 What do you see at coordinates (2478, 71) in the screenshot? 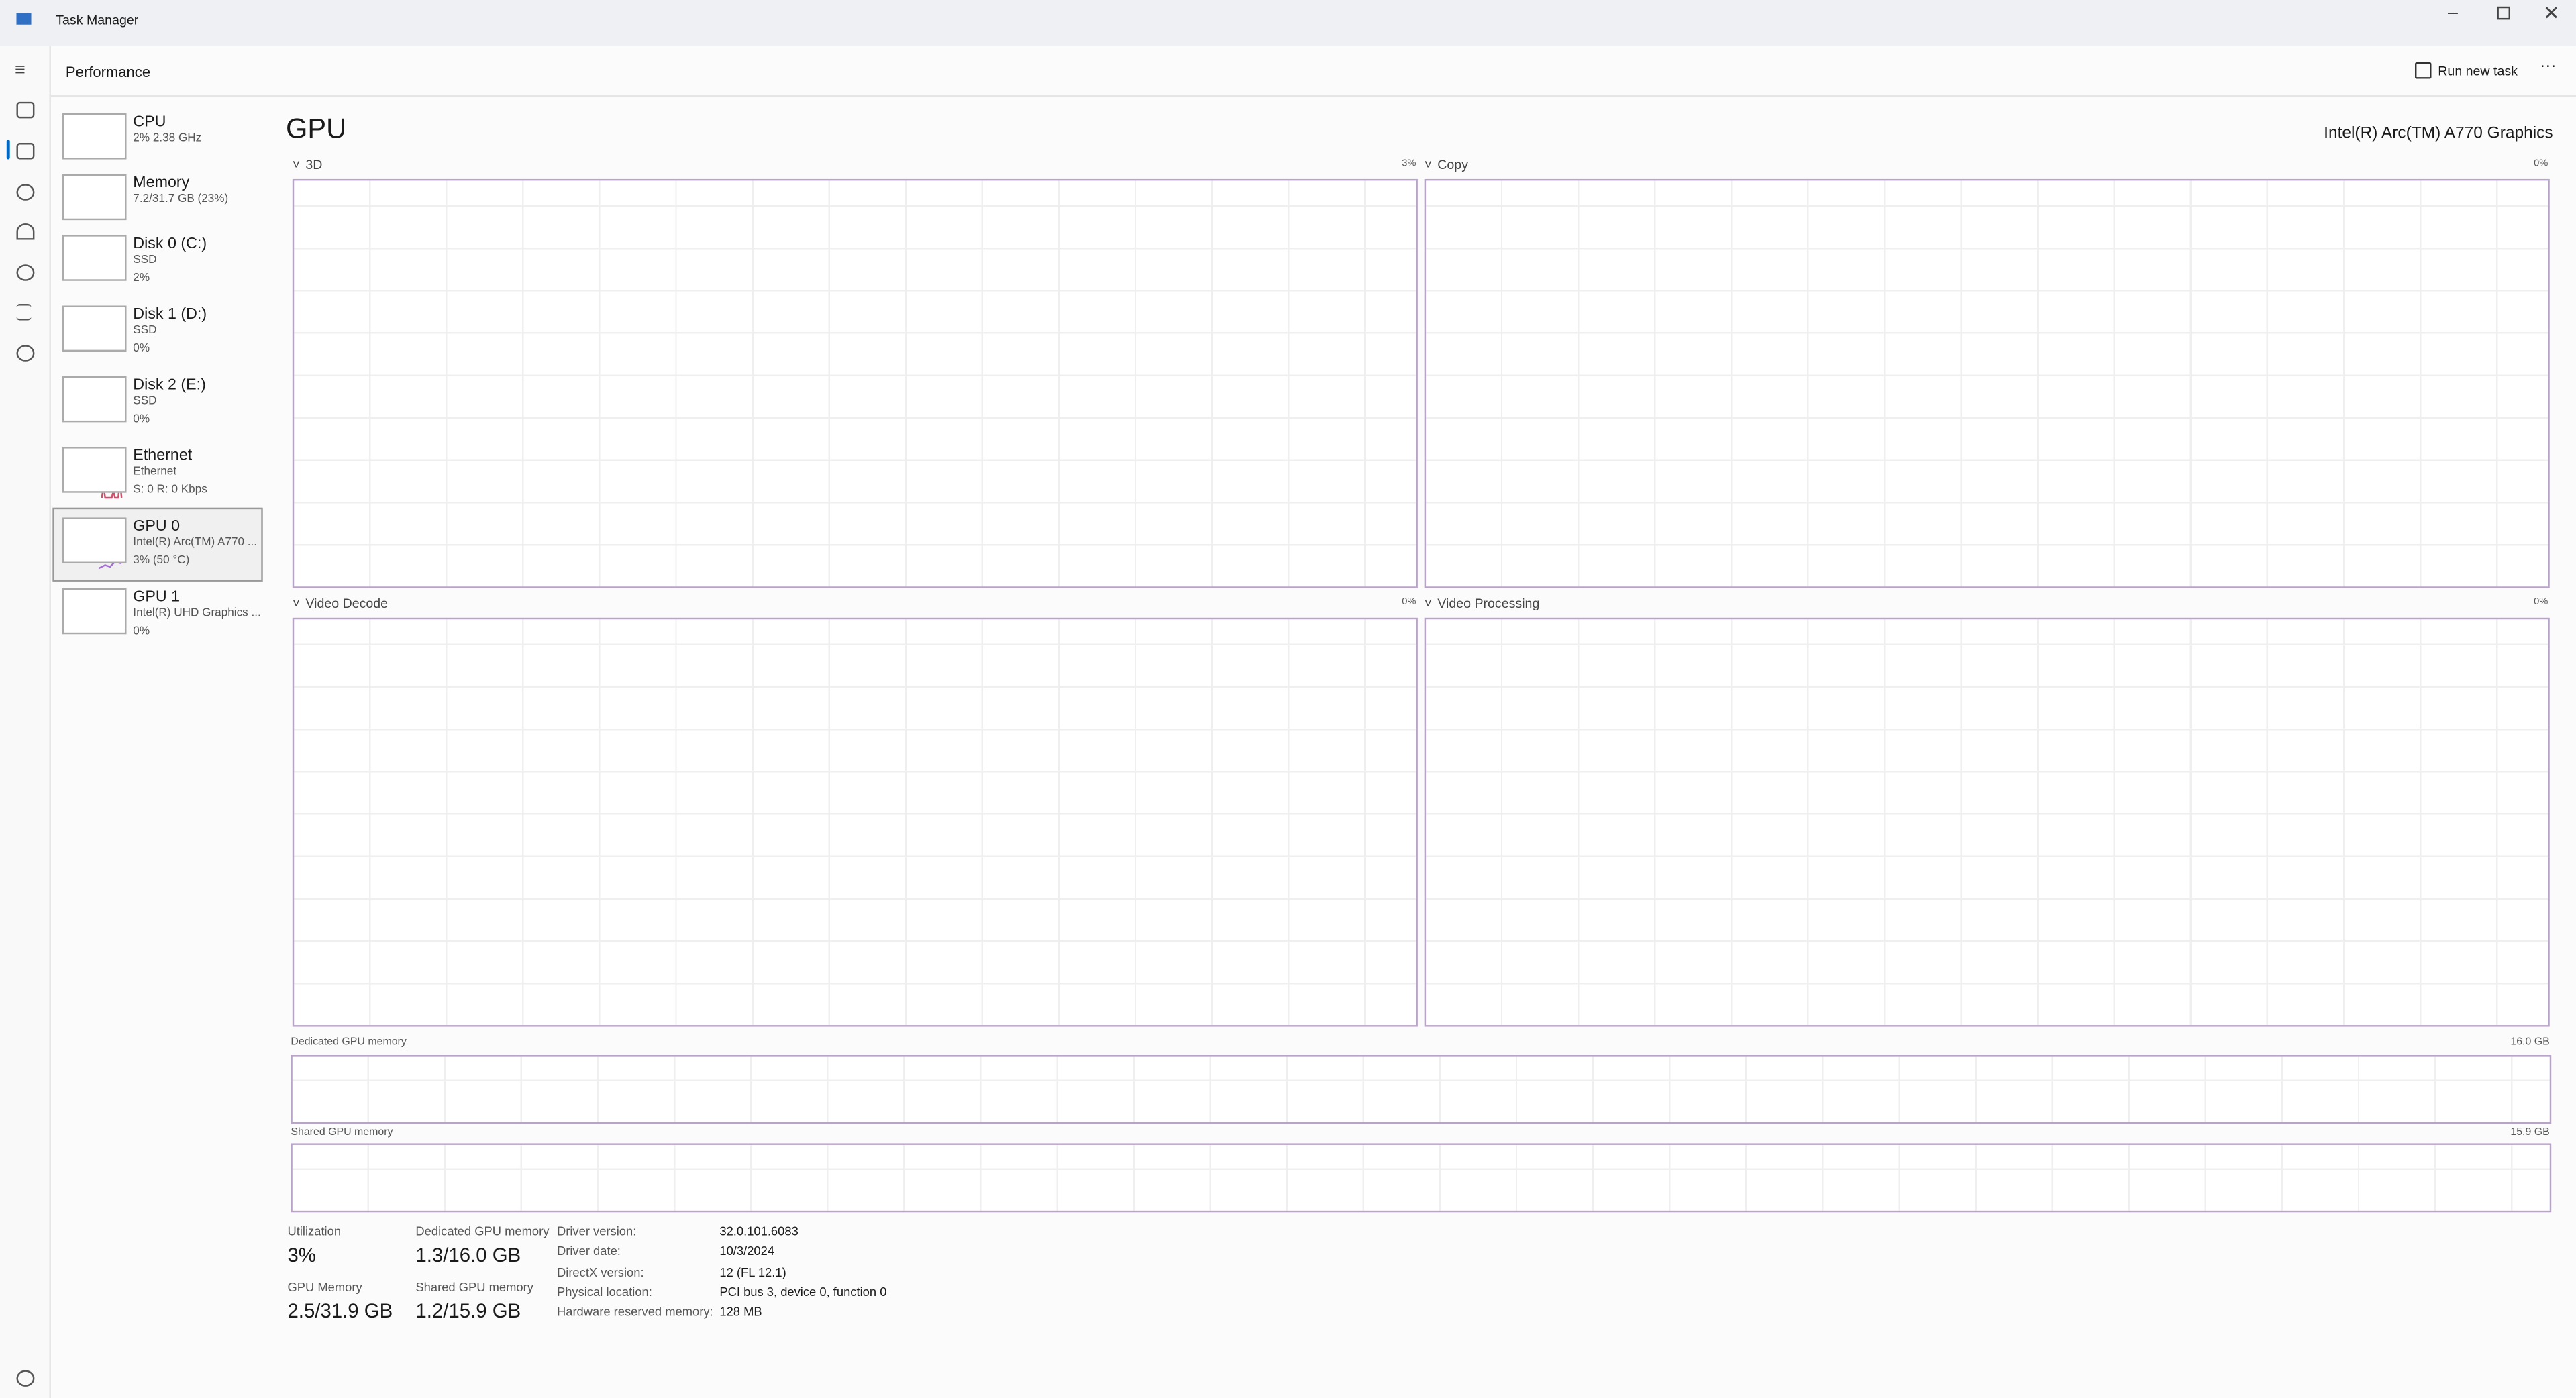
I see `run-new-task-button: Run new task` at bounding box center [2478, 71].